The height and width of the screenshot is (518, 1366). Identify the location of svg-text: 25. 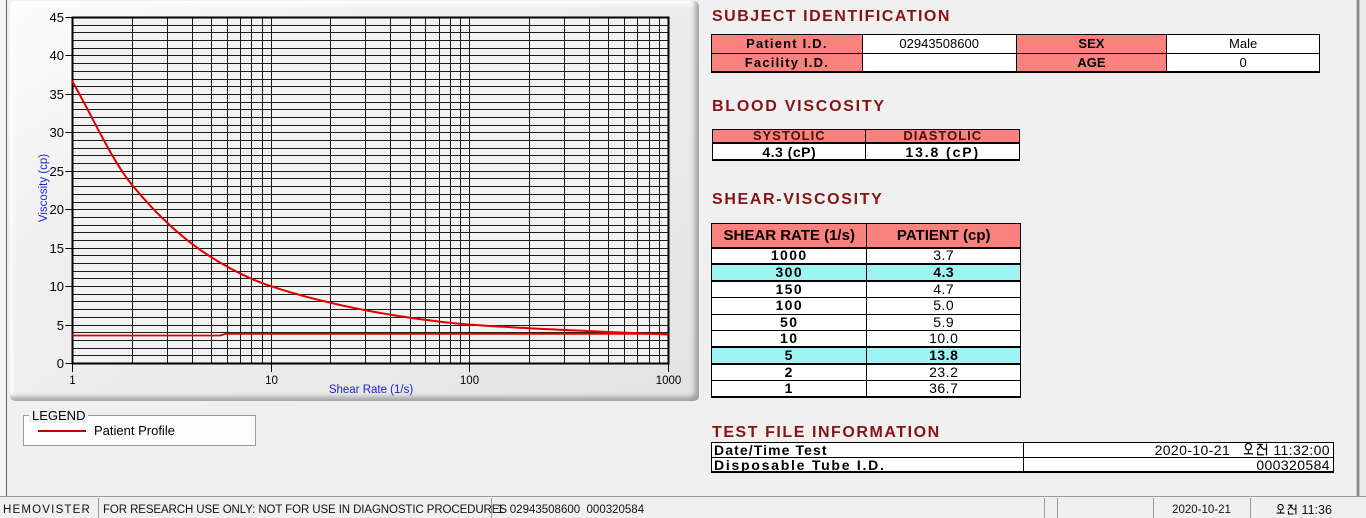
(57, 171).